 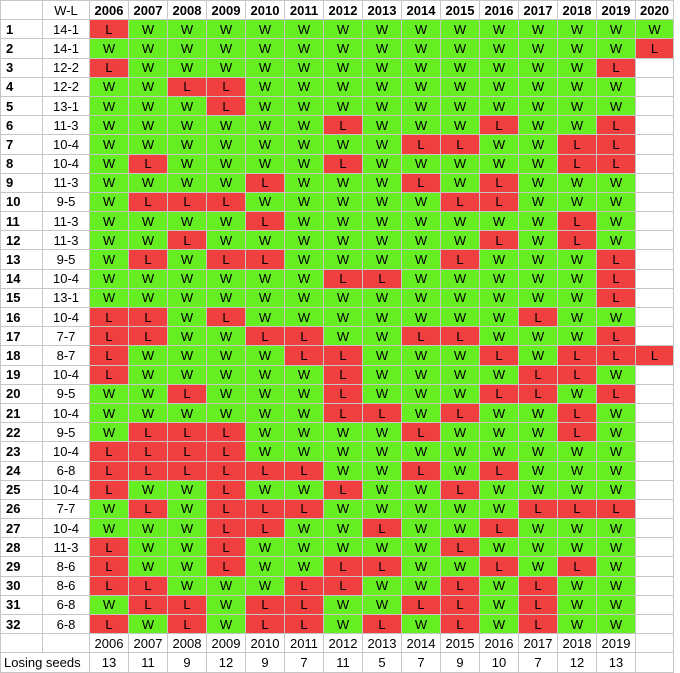 What do you see at coordinates (21, 29) in the screenshot?
I see `seed-number: 1` at bounding box center [21, 29].